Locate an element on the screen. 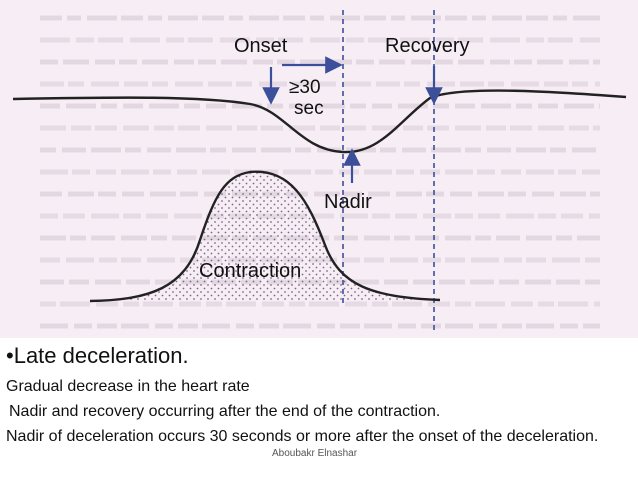  nadir-label: Nadir is located at coordinates (348, 202).